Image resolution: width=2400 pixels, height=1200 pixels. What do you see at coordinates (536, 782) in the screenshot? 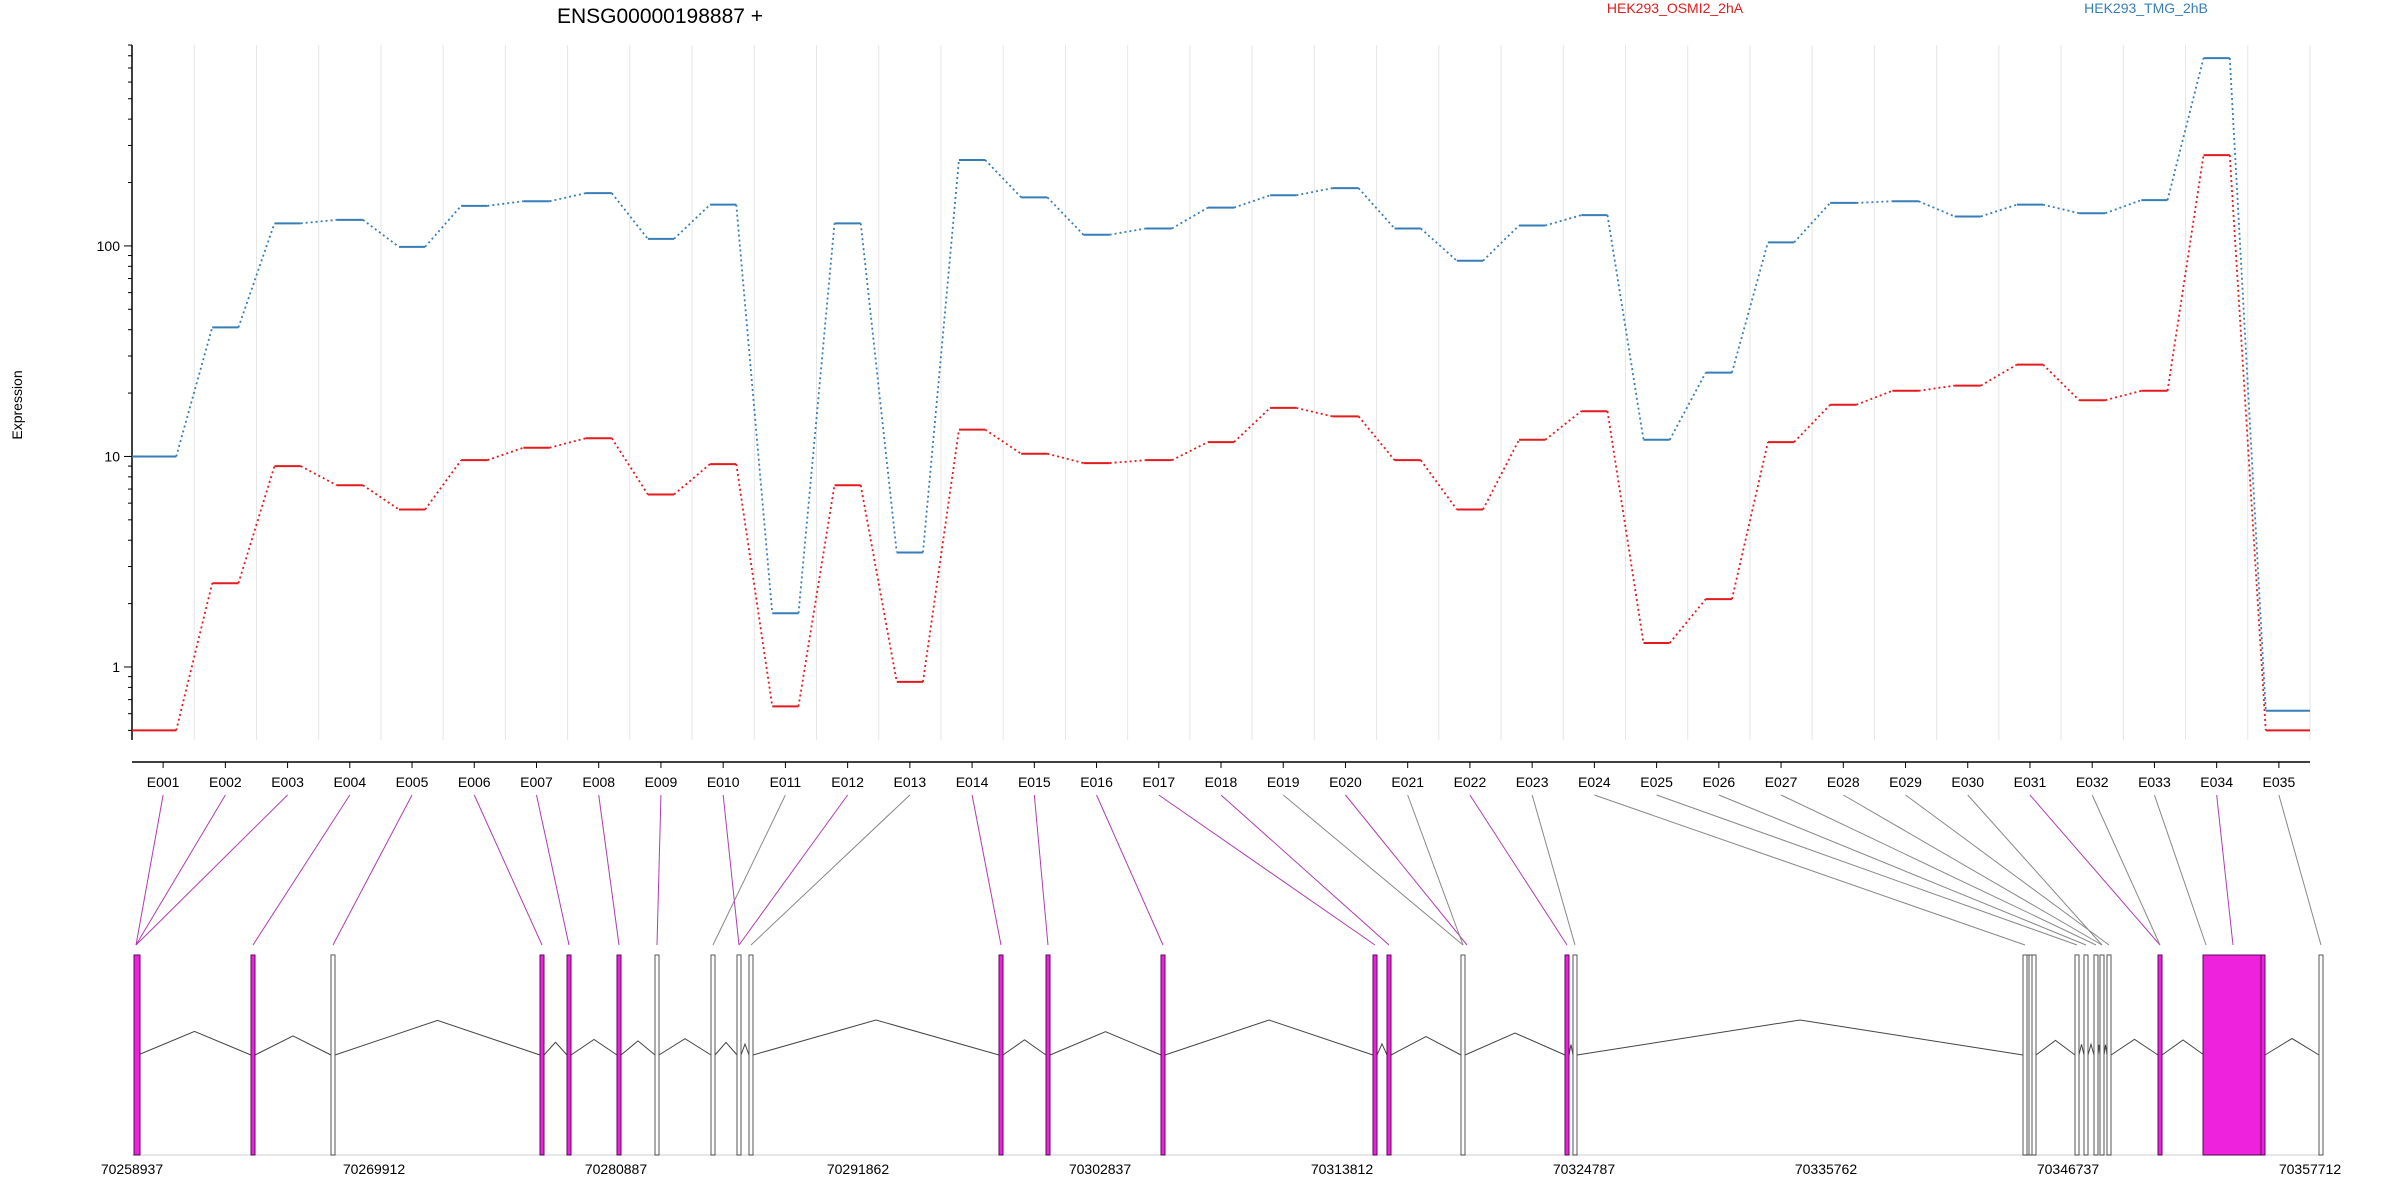
I see `x-tick-label: E007` at bounding box center [536, 782].